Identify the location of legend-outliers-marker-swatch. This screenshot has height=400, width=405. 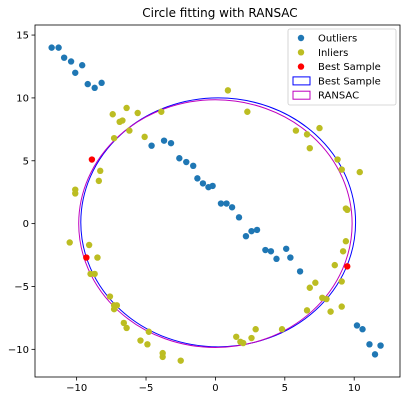
(301, 38).